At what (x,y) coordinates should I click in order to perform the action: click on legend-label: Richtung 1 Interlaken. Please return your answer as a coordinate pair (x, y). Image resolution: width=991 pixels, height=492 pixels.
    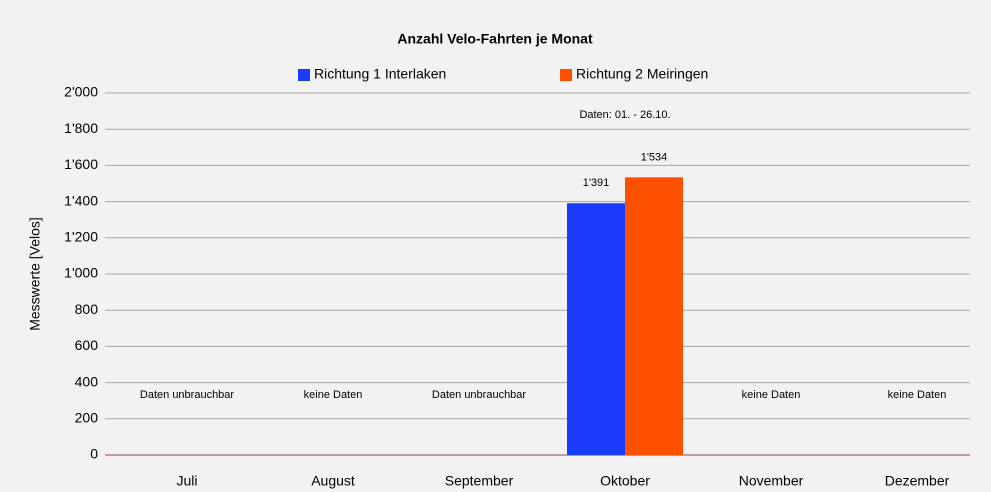
    Looking at the image, I should click on (380, 74).